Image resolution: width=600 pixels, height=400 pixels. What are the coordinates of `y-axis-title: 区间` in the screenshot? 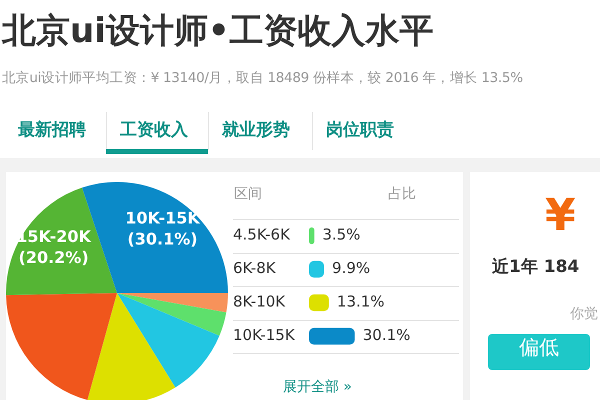 It's located at (248, 194).